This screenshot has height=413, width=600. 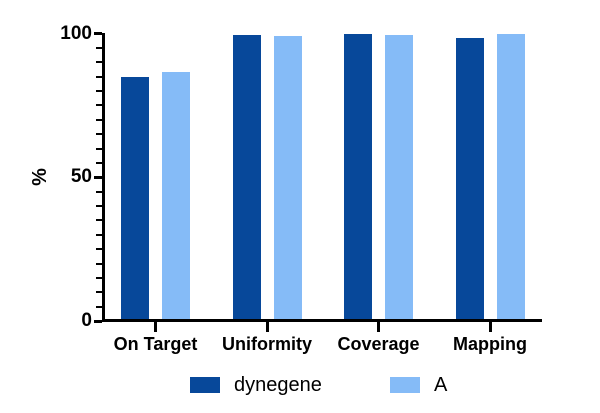 I want to click on y-tick-label-50: 50, so click(x=81, y=177).